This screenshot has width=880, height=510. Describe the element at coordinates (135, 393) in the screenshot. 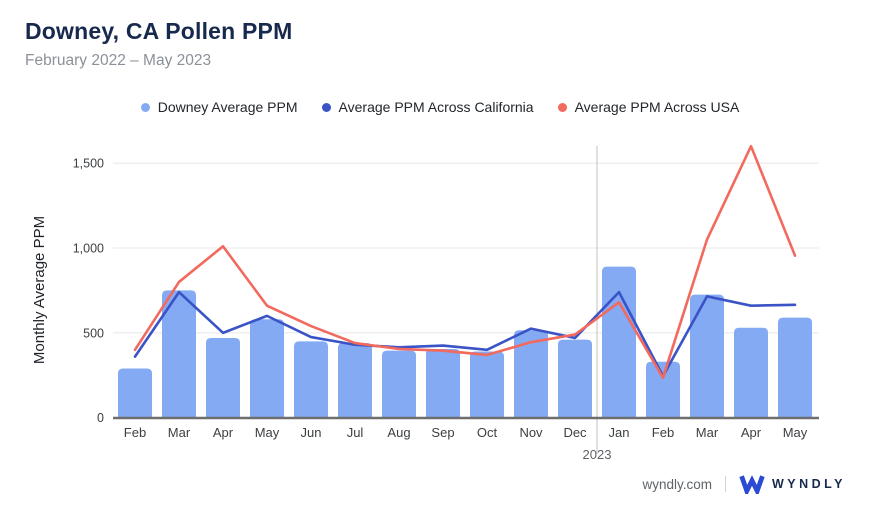

I see `bar-downey-0-feb` at that location.